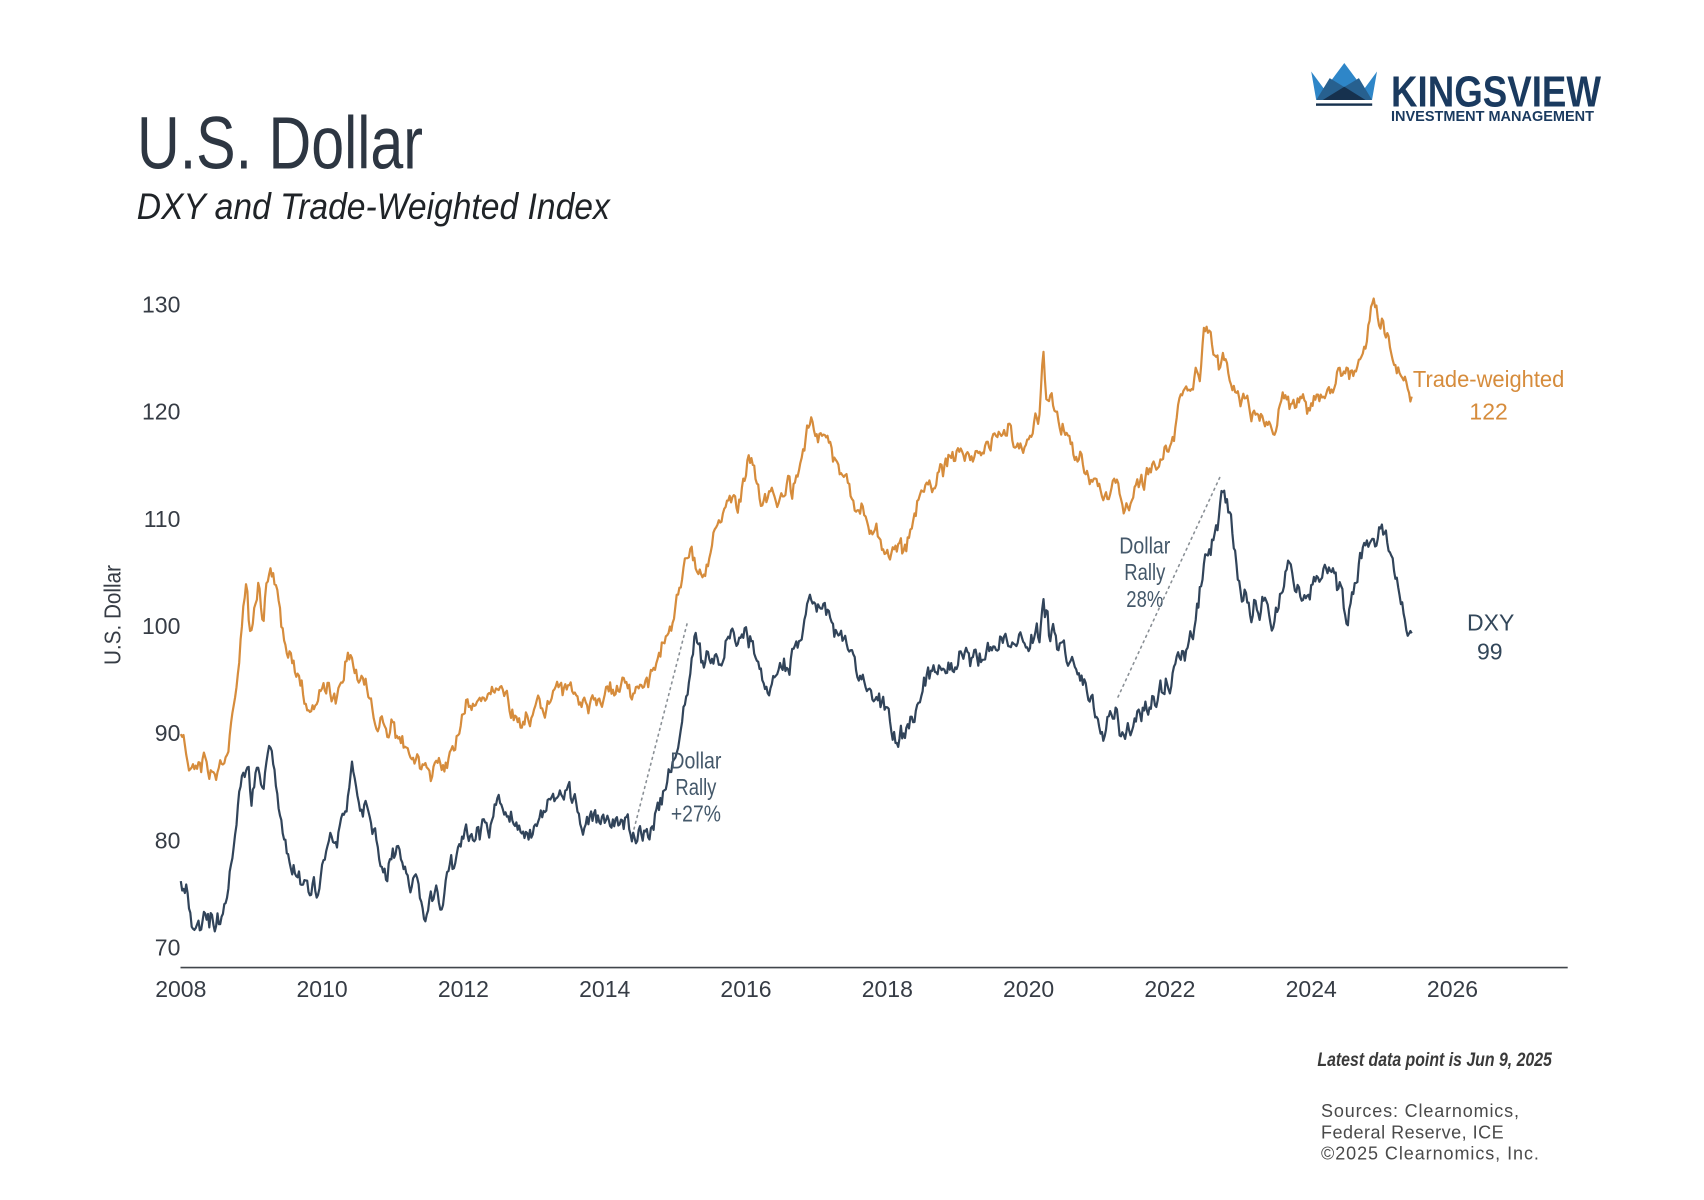 Image resolution: width=1704 pixels, height=1200 pixels. I want to click on svg-text: 2022, so click(1169, 989).